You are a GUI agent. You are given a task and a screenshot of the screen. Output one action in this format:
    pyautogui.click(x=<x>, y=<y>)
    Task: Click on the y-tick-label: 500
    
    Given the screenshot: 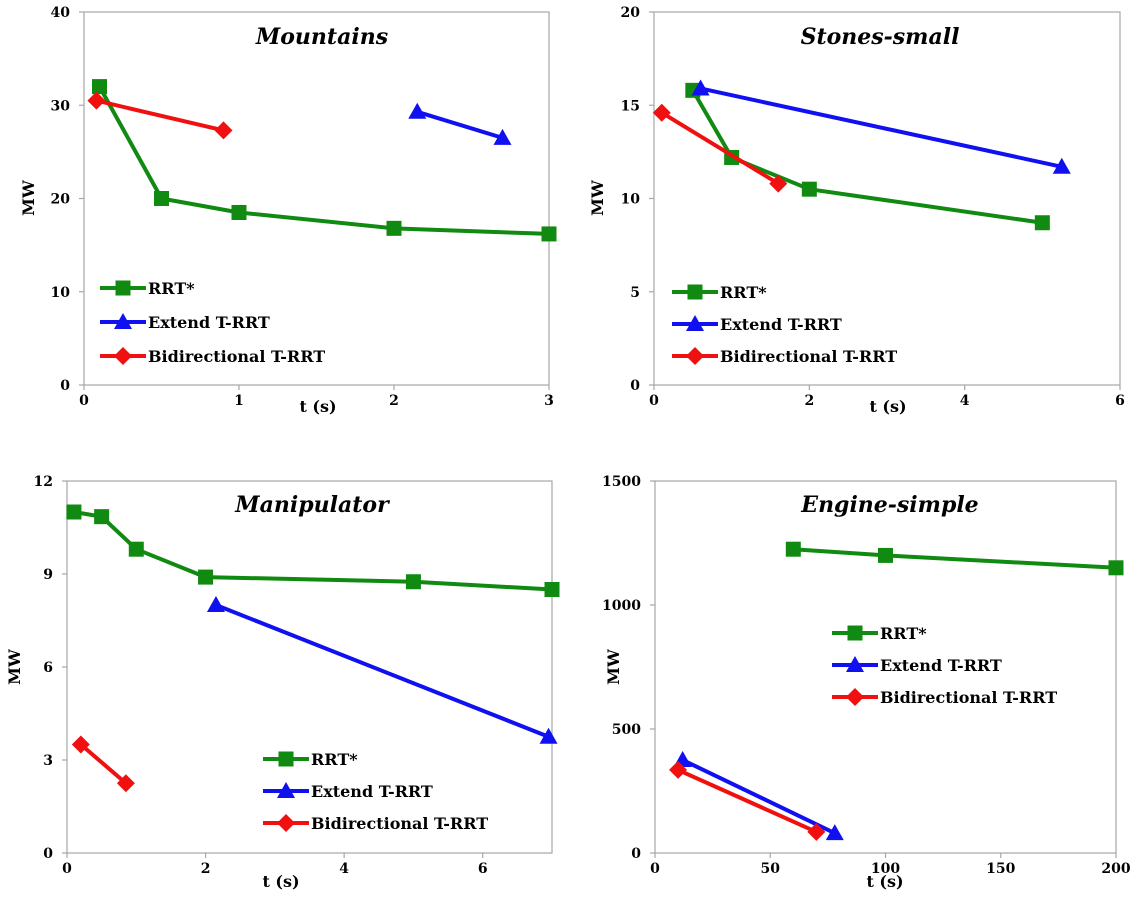 What is the action you would take?
    pyautogui.click(x=626, y=730)
    